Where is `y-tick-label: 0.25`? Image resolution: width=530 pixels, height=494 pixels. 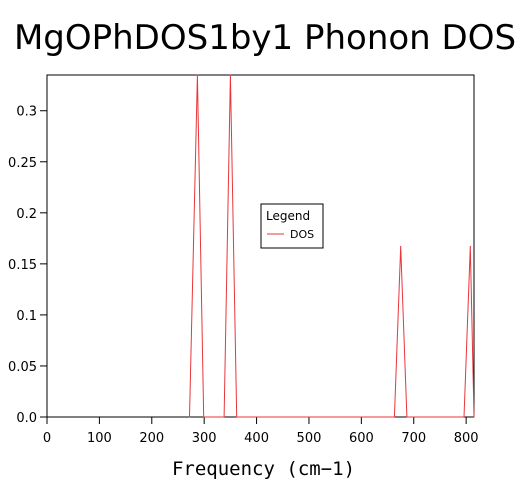 y-tick-label: 0.25 is located at coordinates (22, 163).